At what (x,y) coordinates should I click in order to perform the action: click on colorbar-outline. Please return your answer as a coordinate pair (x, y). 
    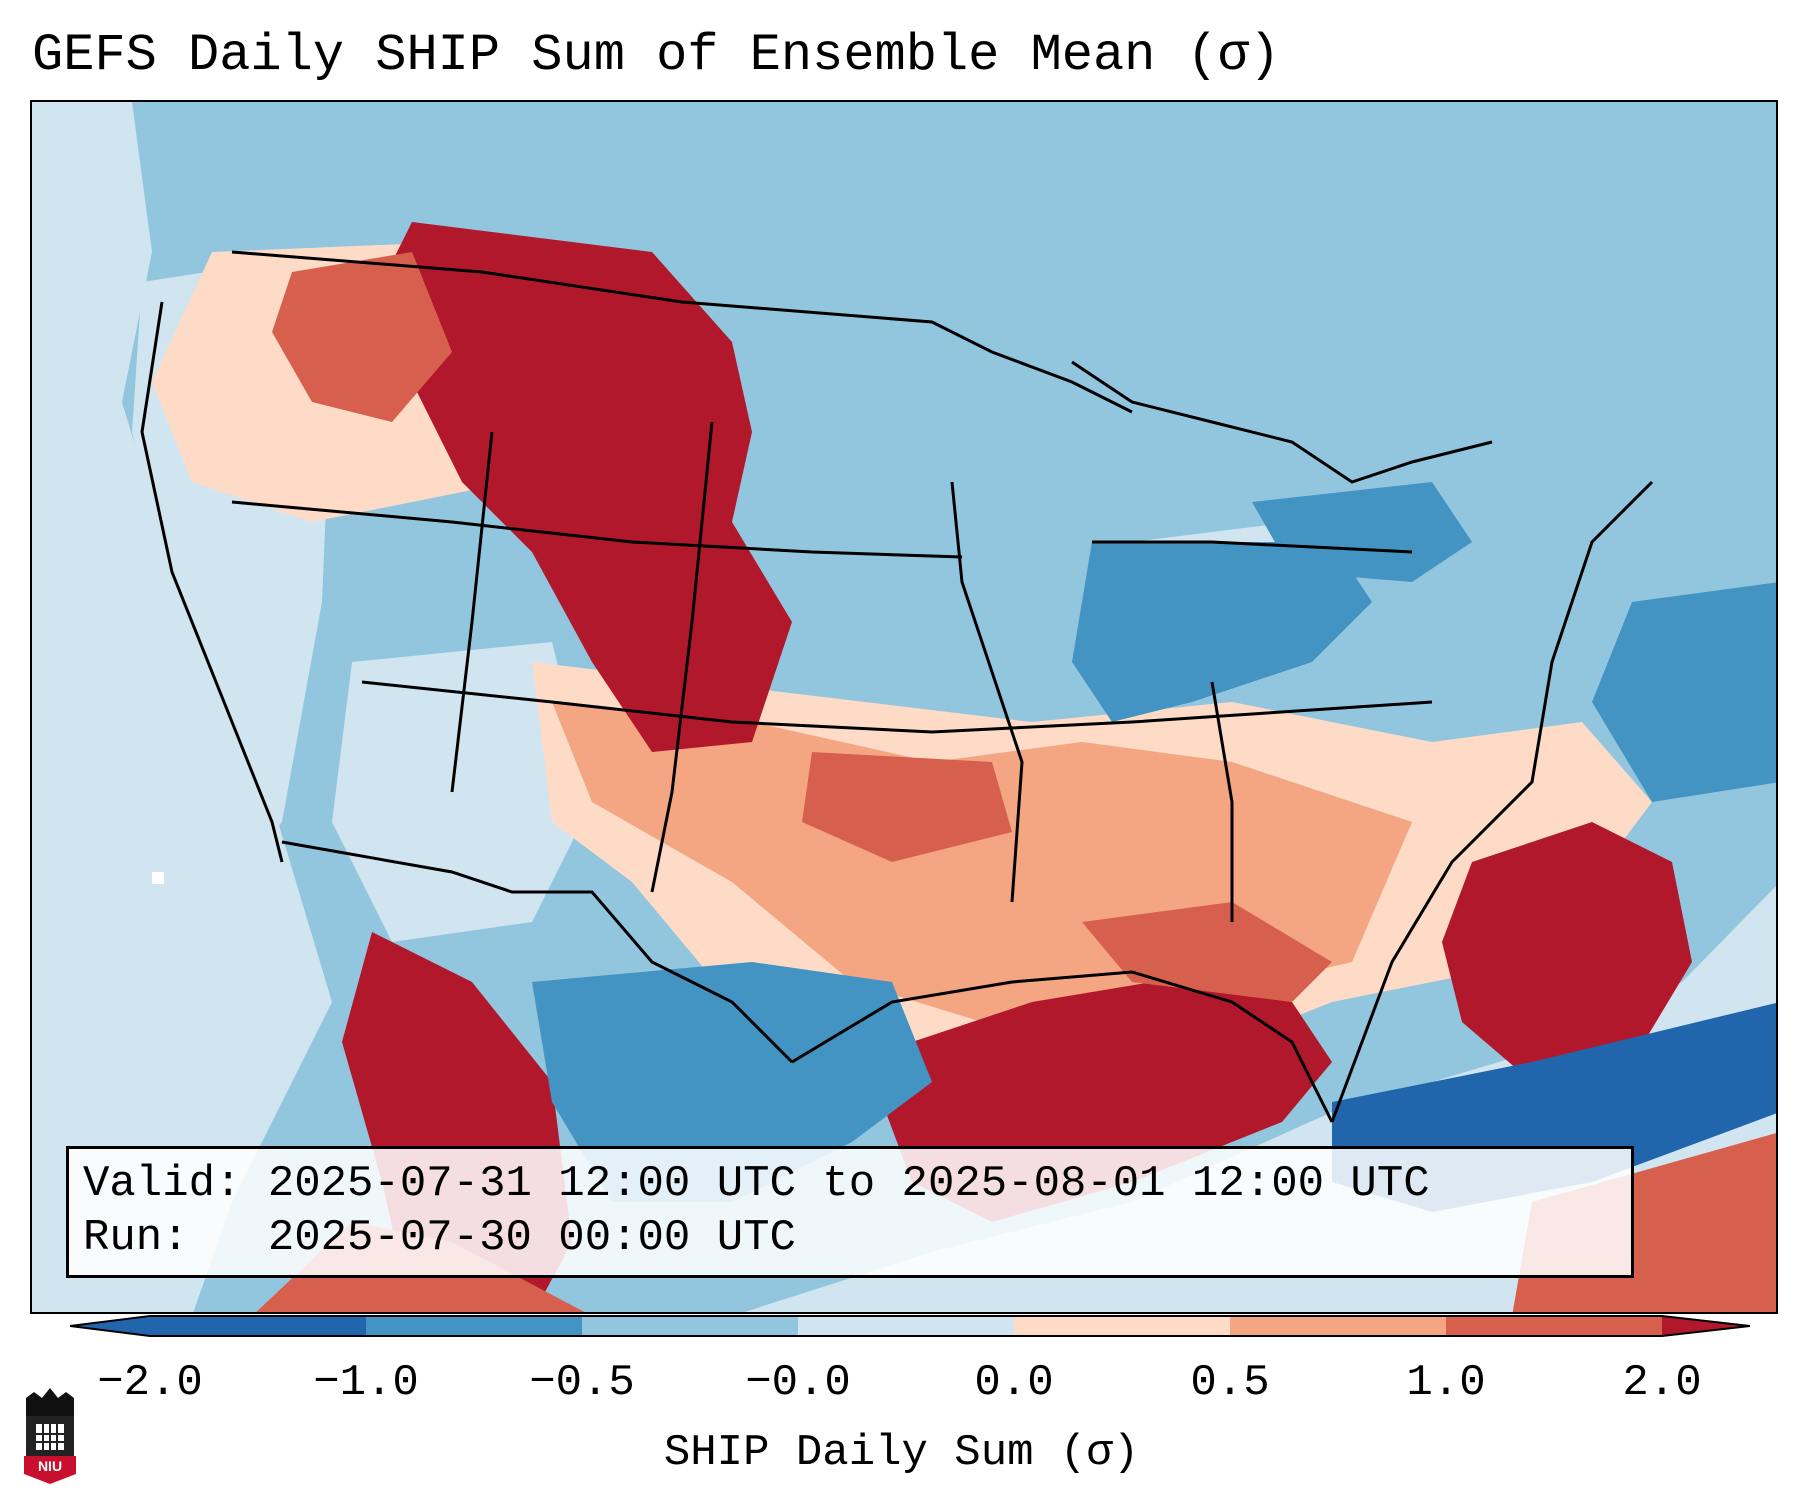
    Looking at the image, I should click on (910, 1326).